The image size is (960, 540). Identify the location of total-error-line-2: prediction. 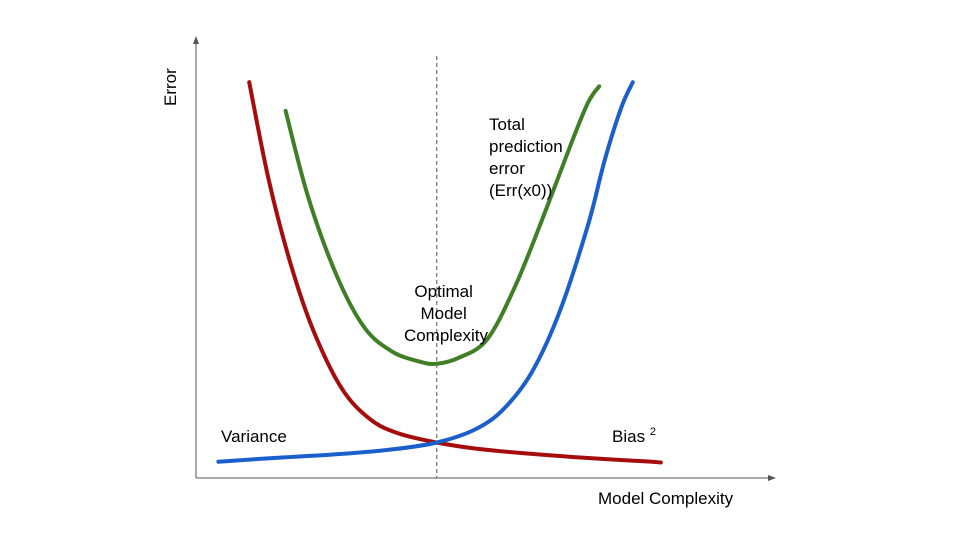
(526, 146).